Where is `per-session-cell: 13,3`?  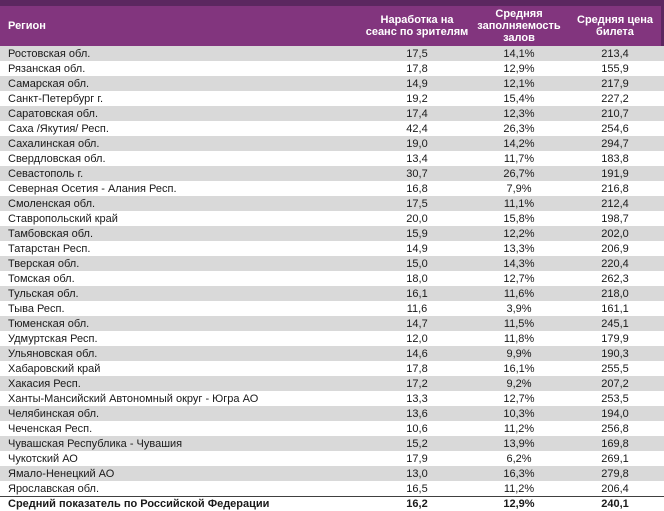
per-session-cell: 13,3 is located at coordinates (417, 398).